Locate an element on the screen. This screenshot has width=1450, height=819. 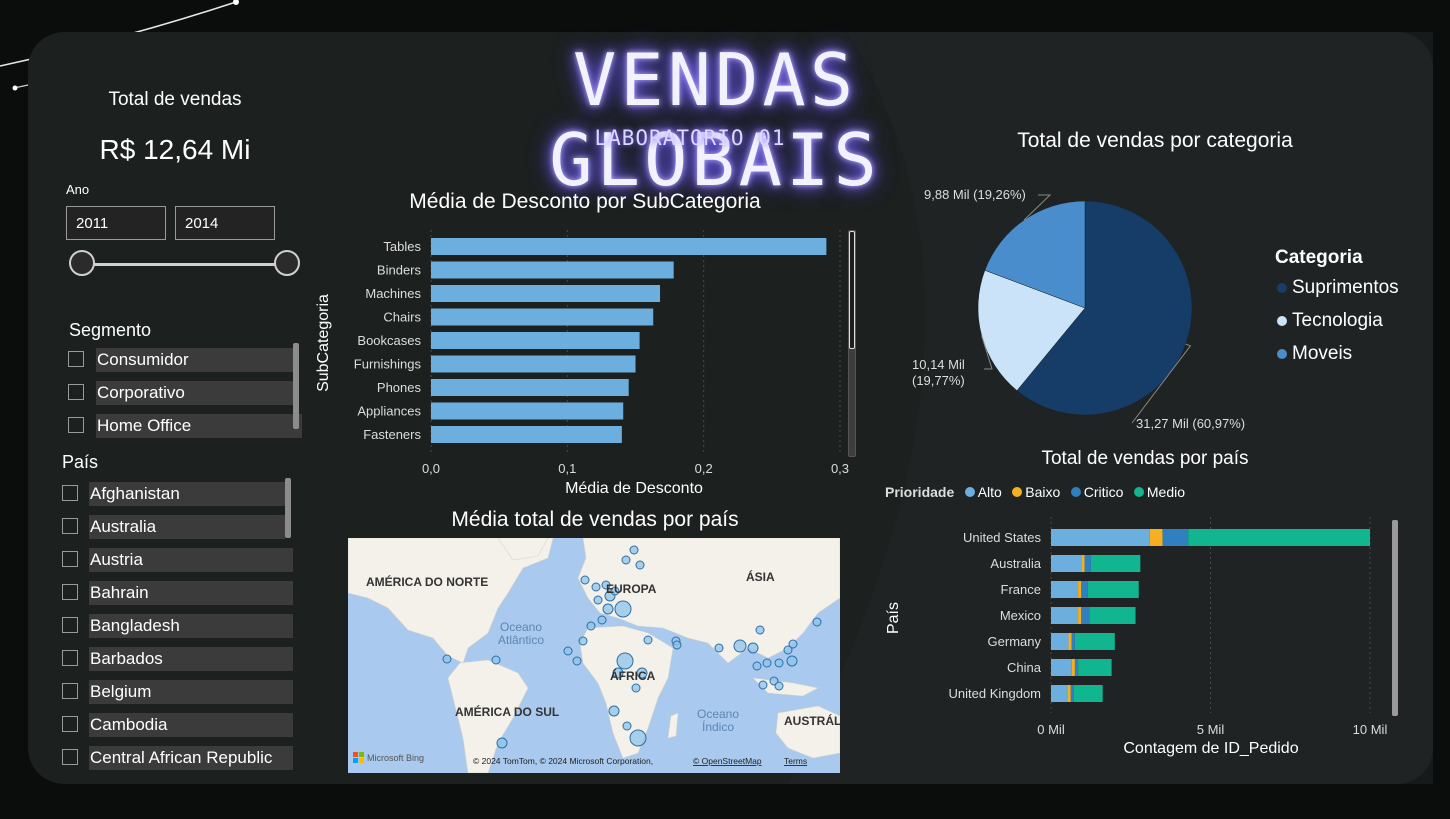
legend-item-critico: Critico is located at coordinates (1096, 492).